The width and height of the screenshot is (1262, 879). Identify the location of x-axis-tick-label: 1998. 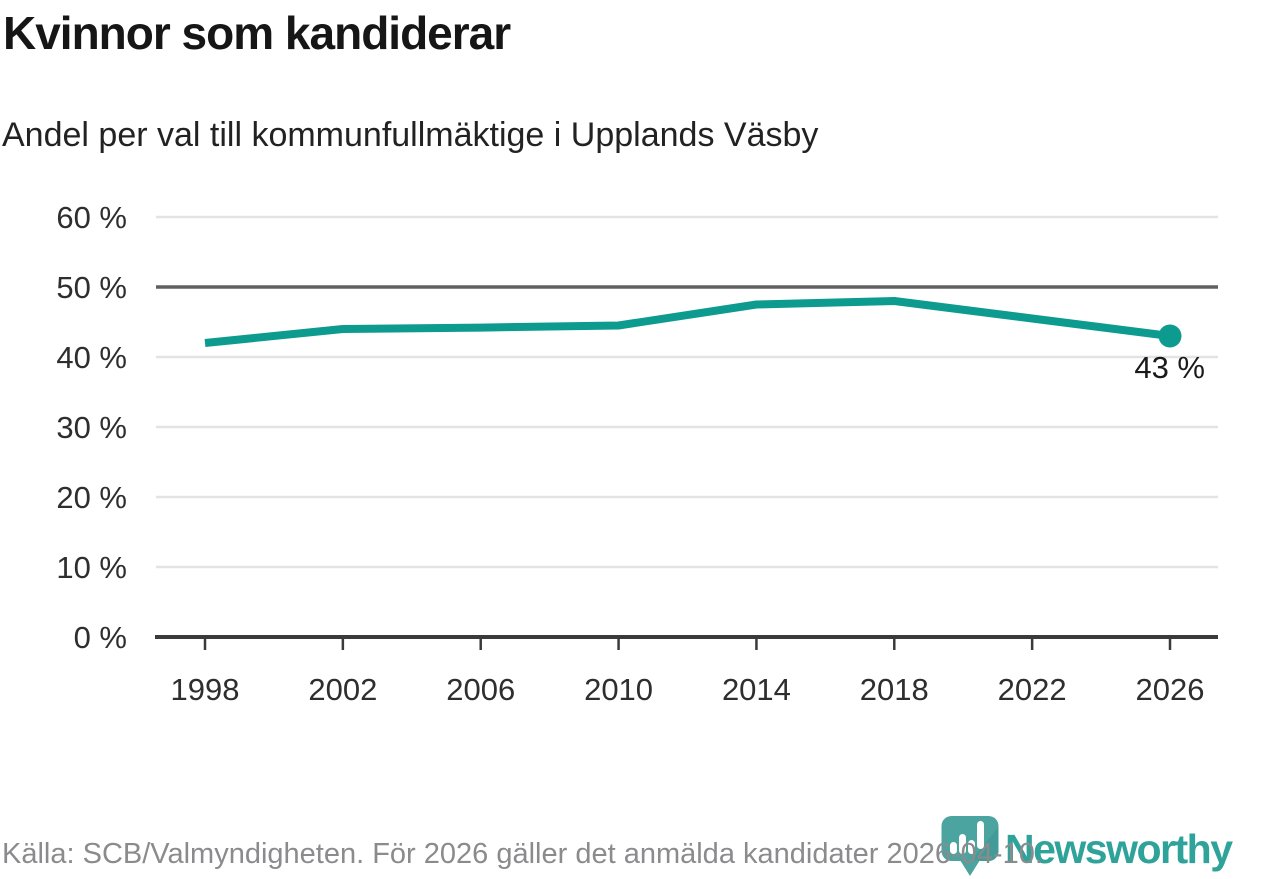
(205, 689).